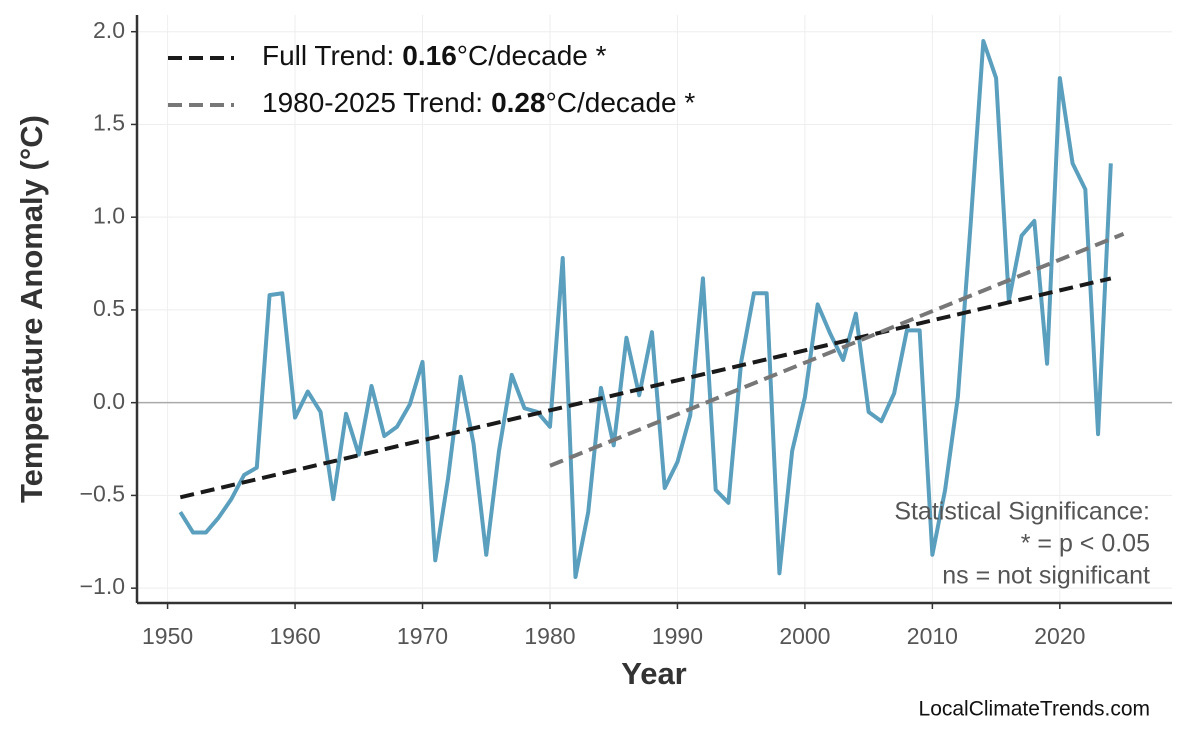  I want to click on legend-entry: 1980-2025 Trend: 0.28°C/decade *, so click(478, 102).